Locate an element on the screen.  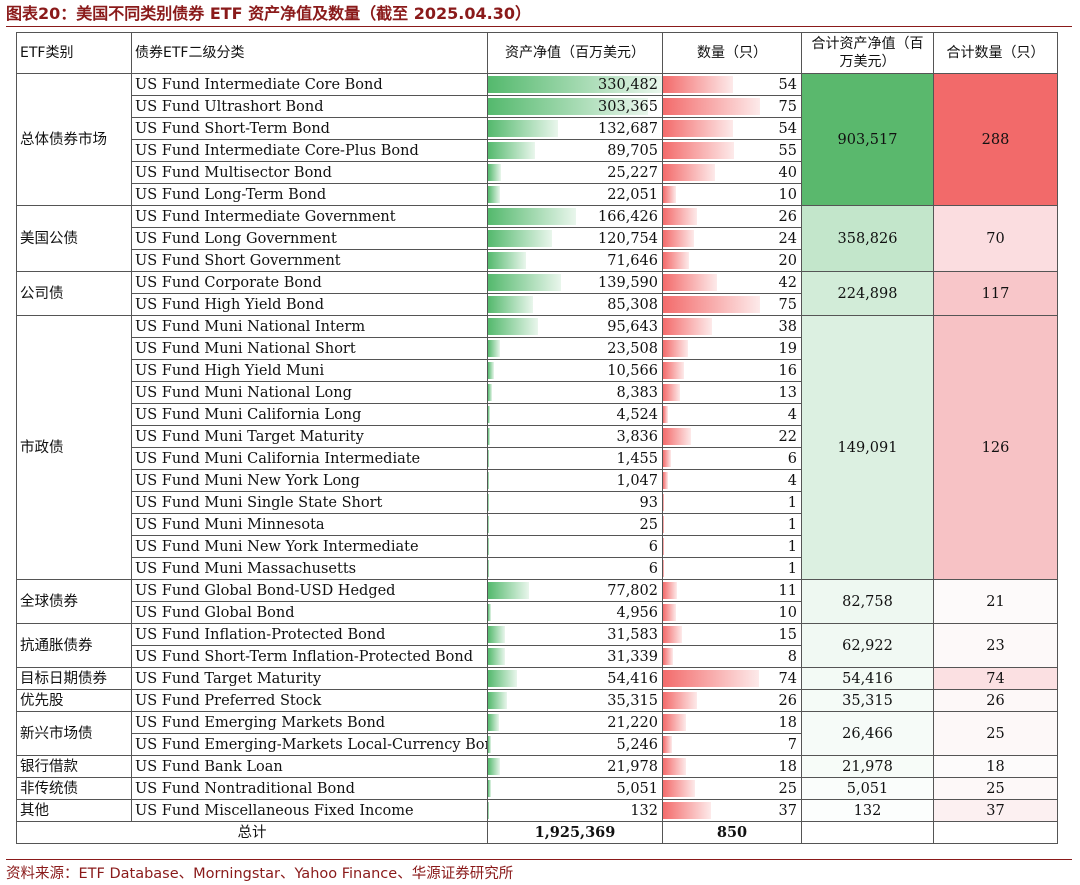
nav-cell: 93 is located at coordinates (575, 502).